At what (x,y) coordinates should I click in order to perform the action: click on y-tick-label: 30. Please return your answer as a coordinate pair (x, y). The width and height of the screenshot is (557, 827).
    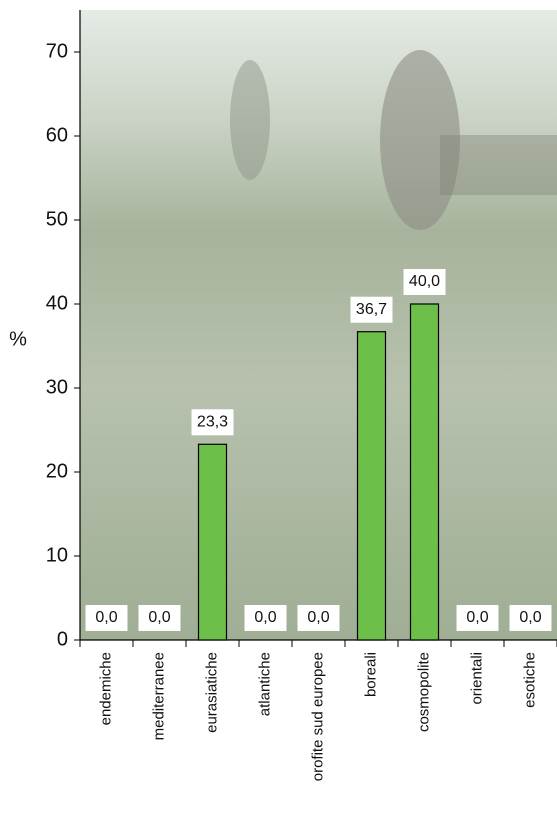
    Looking at the image, I should click on (57, 387).